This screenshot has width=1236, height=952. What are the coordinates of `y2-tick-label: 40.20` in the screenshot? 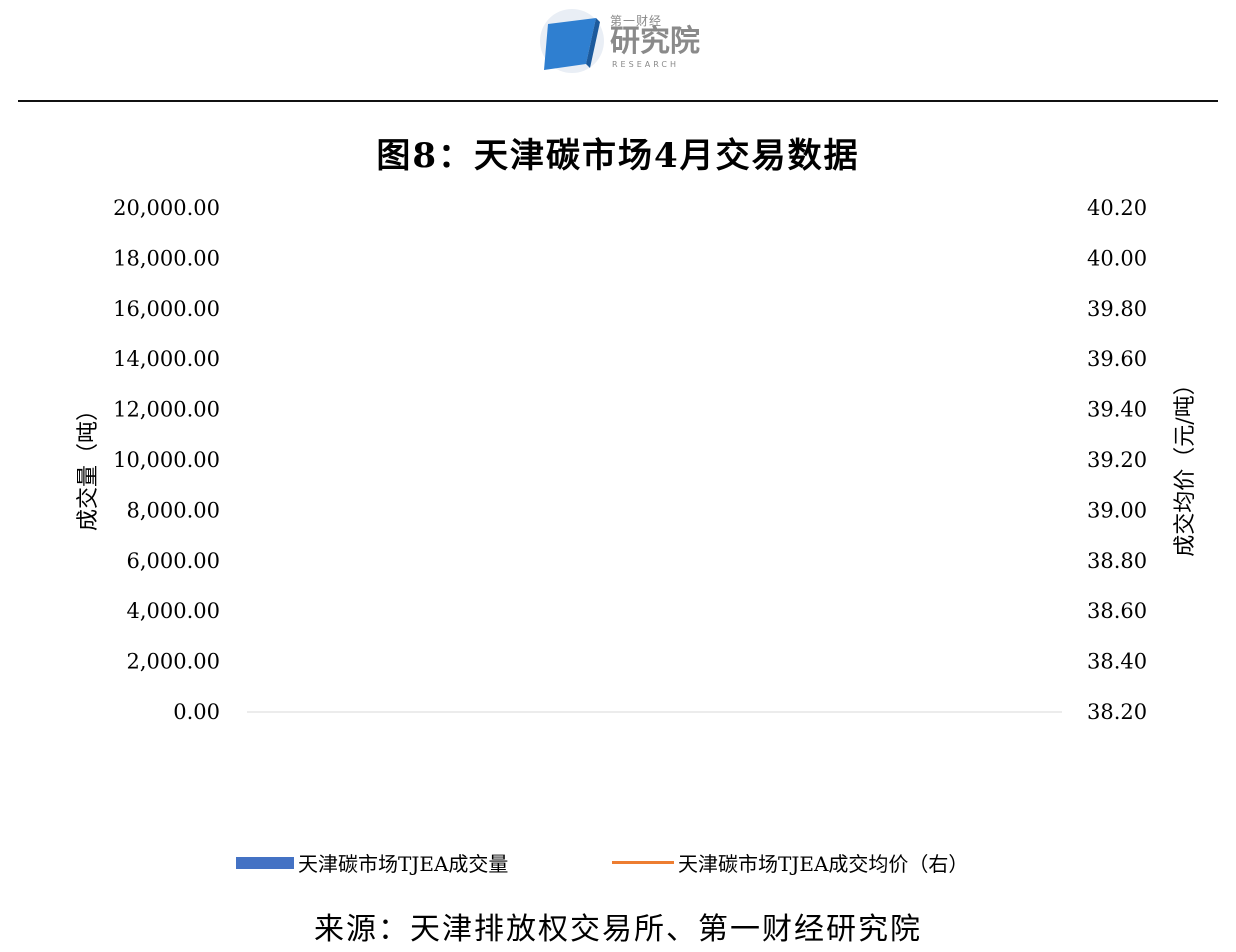 It's located at (1117, 208).